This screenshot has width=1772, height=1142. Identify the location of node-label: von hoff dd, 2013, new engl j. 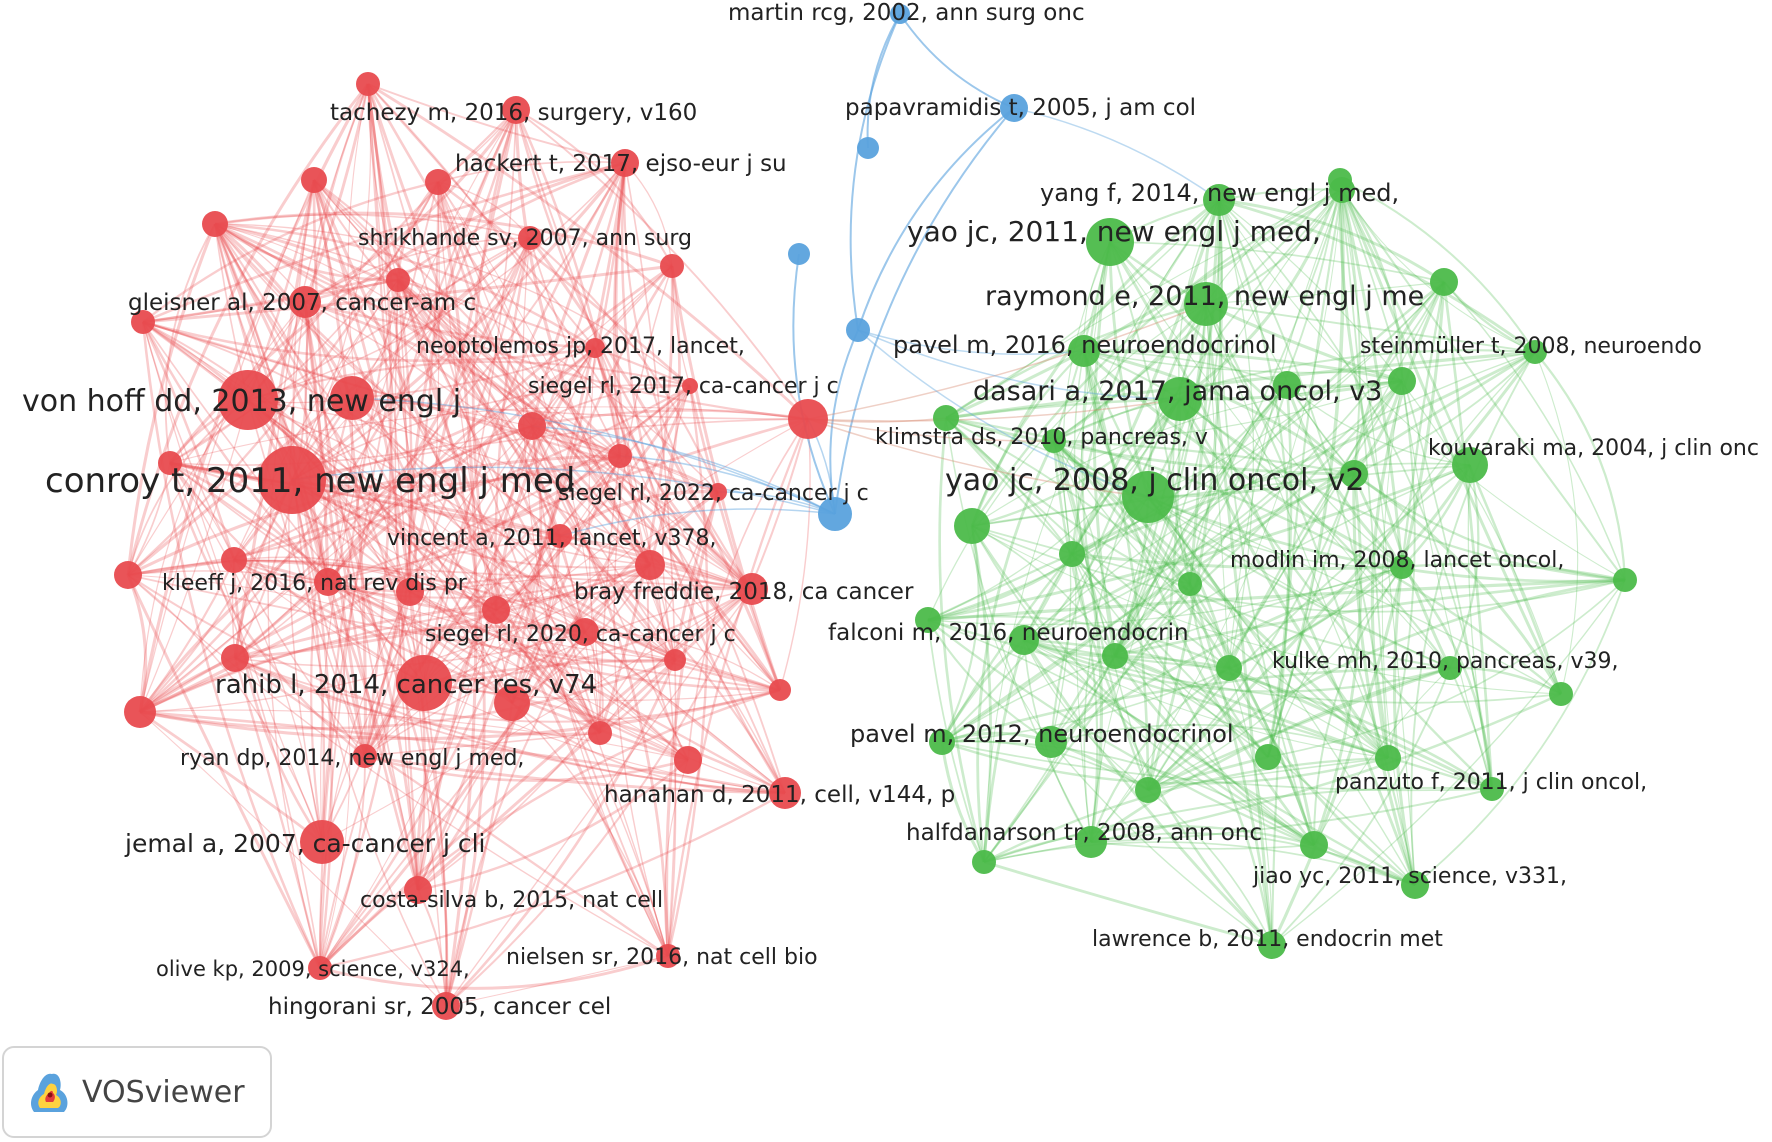
(241, 401).